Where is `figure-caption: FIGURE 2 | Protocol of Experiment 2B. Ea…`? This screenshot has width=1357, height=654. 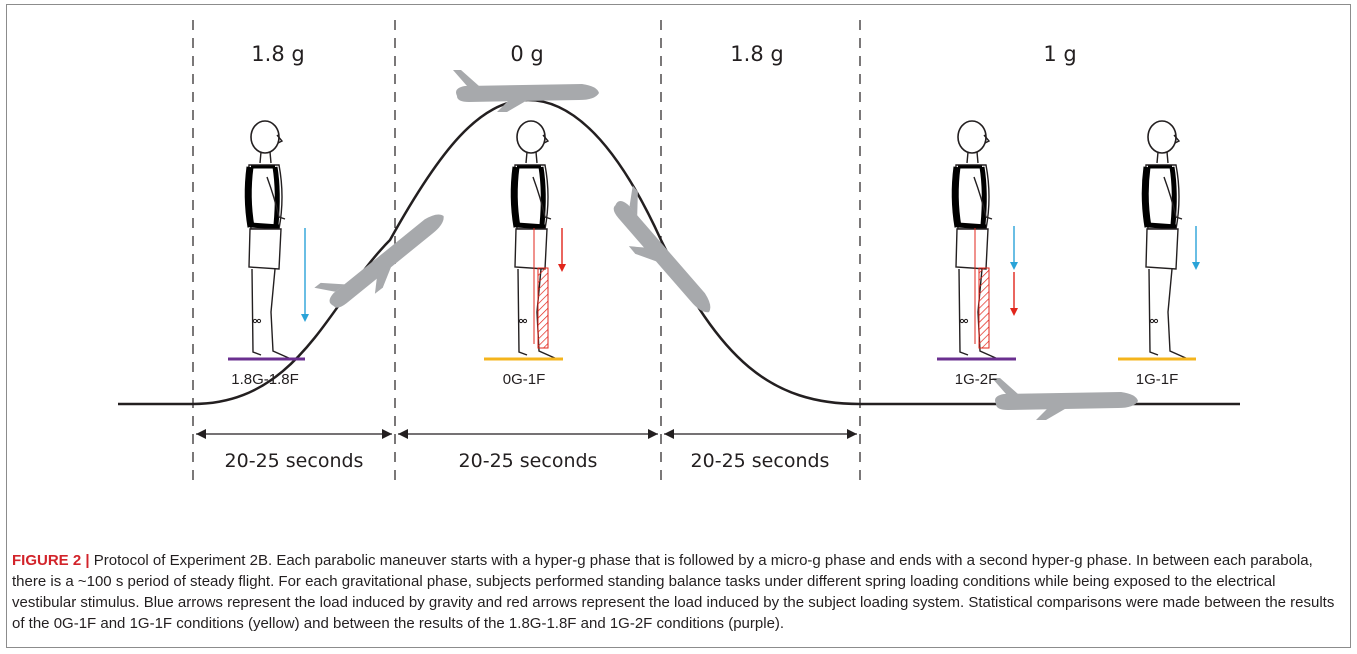 figure-caption: FIGURE 2 | Protocol of Experiment 2B. Ea… is located at coordinates (677, 592).